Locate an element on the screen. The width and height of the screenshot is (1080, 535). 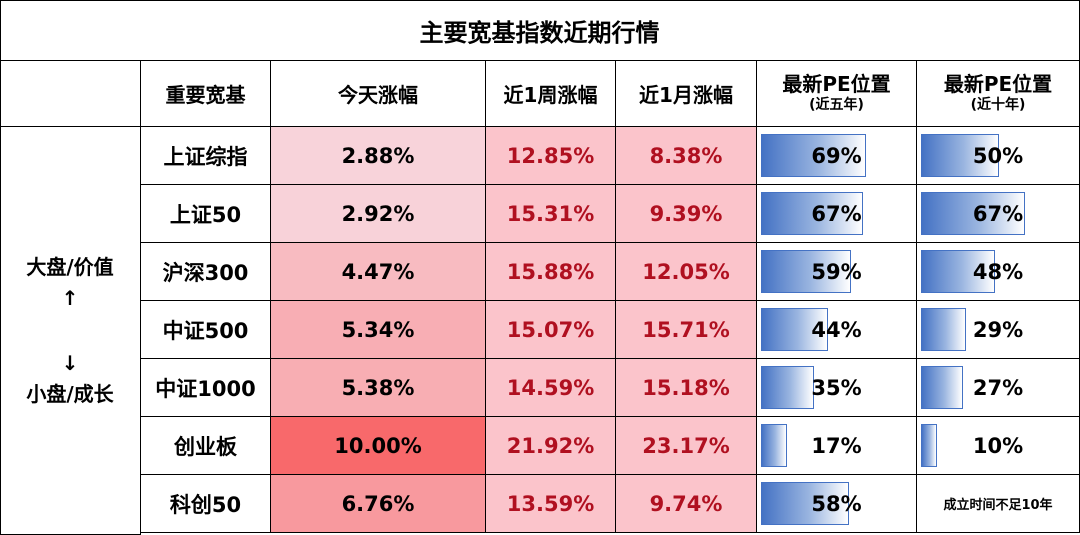
pe5-value: 44% is located at coordinates (836, 329).